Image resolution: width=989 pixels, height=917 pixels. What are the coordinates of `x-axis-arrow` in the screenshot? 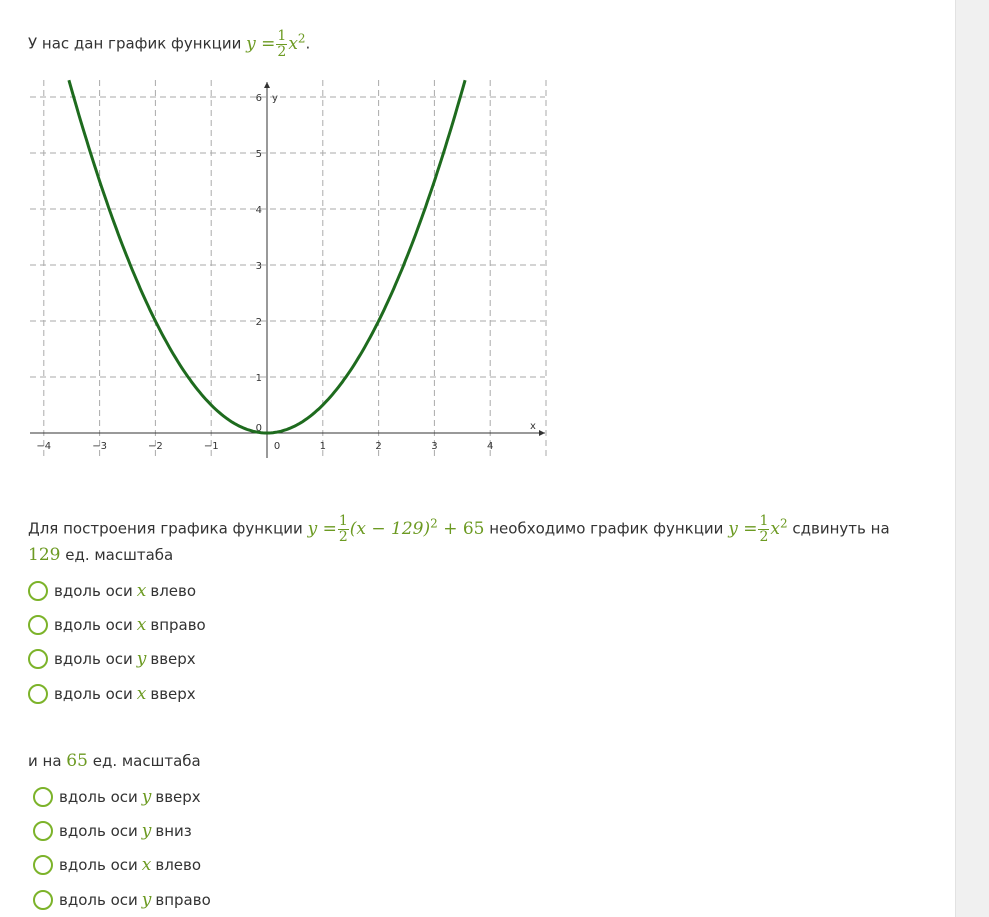 It's located at (542, 433).